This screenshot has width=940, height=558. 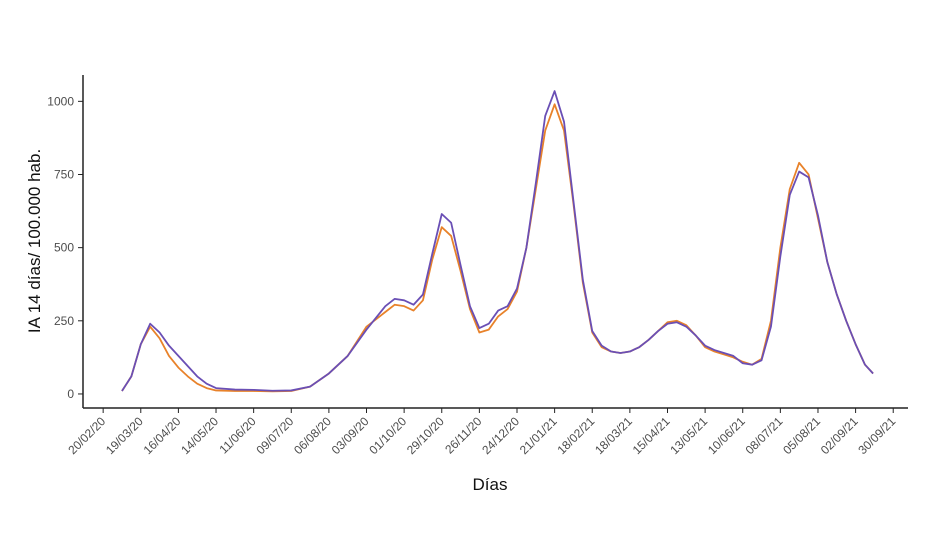 What do you see at coordinates (726, 435) in the screenshot?
I see `x-tick-label: 10/06/21` at bounding box center [726, 435].